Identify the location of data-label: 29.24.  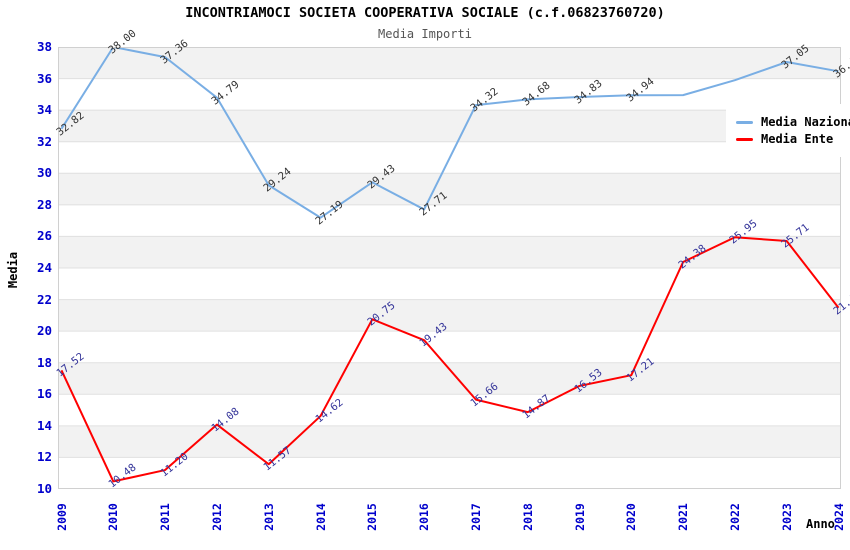
(277, 180).